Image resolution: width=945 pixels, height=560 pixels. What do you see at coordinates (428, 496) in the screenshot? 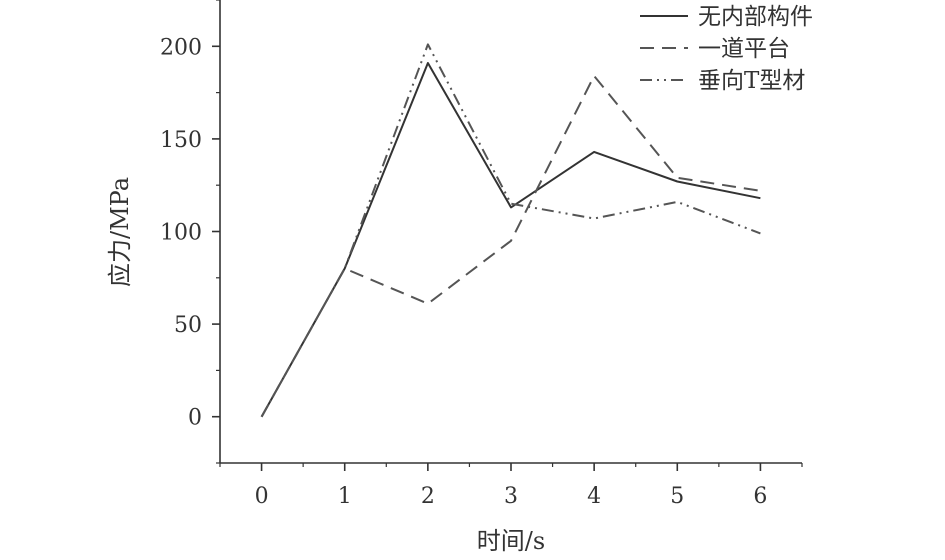
I see `x-tick-label: 2` at bounding box center [428, 496].